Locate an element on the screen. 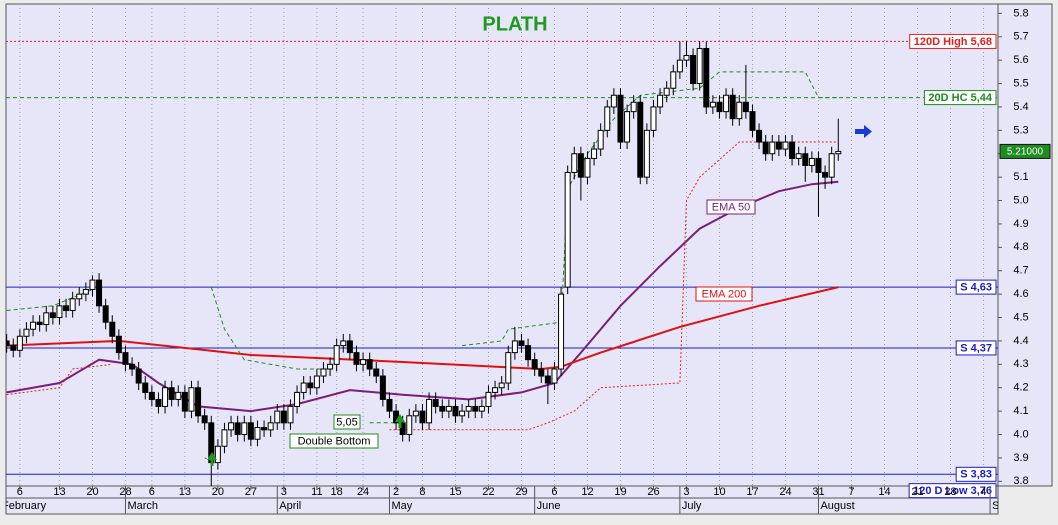 This screenshot has height=525, width=1058. x-tick-label: 13 is located at coordinates (185, 492).